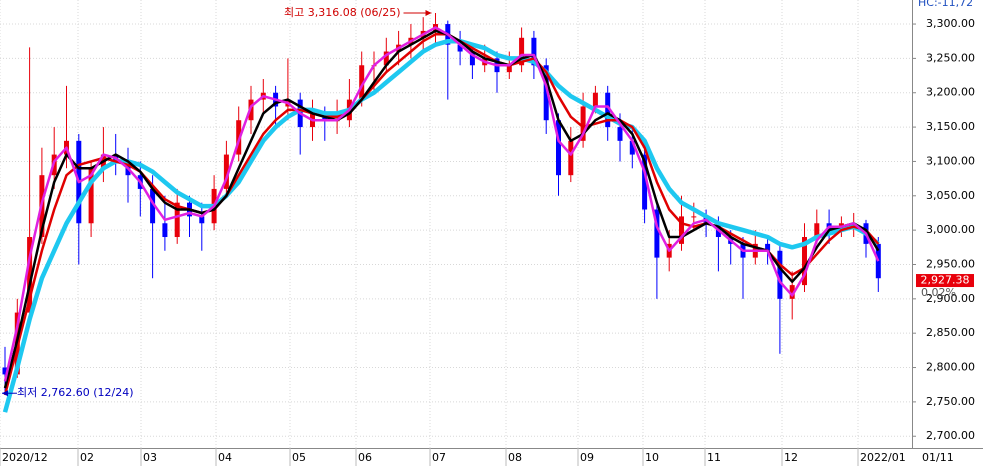  What do you see at coordinates (87, 457) in the screenshot?
I see `x-tick-label: 02` at bounding box center [87, 457].